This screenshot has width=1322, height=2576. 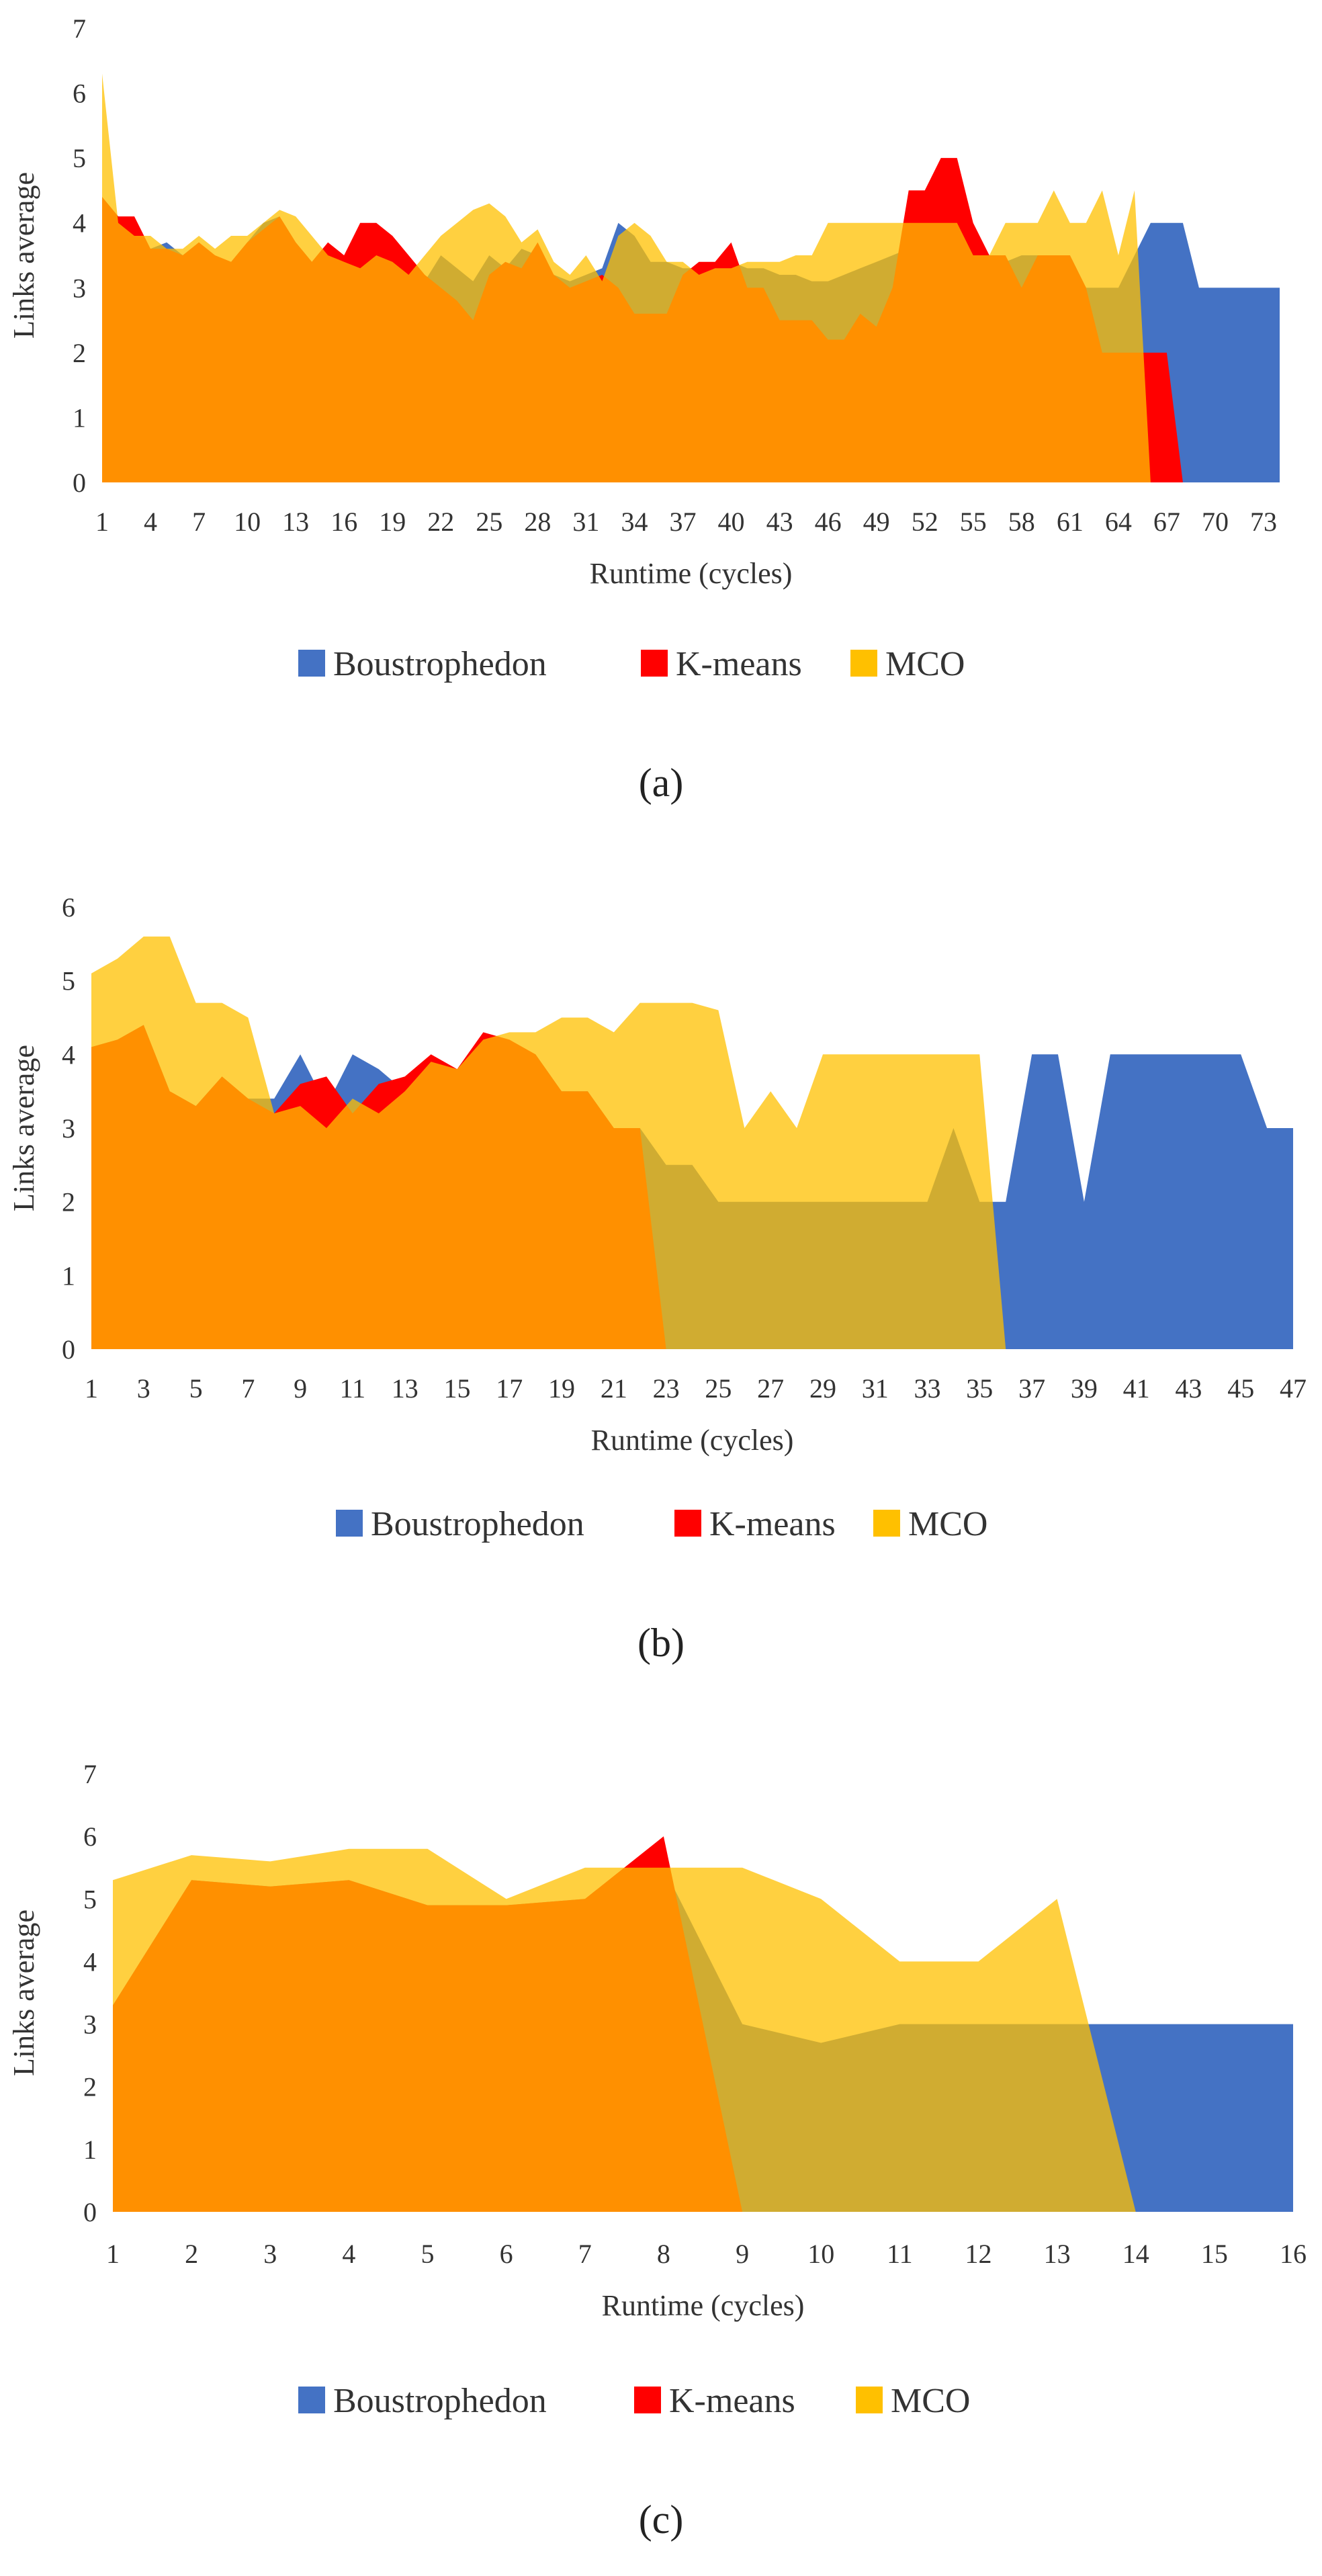 I want to click on x-tick-label: 41, so click(x=1136, y=1388).